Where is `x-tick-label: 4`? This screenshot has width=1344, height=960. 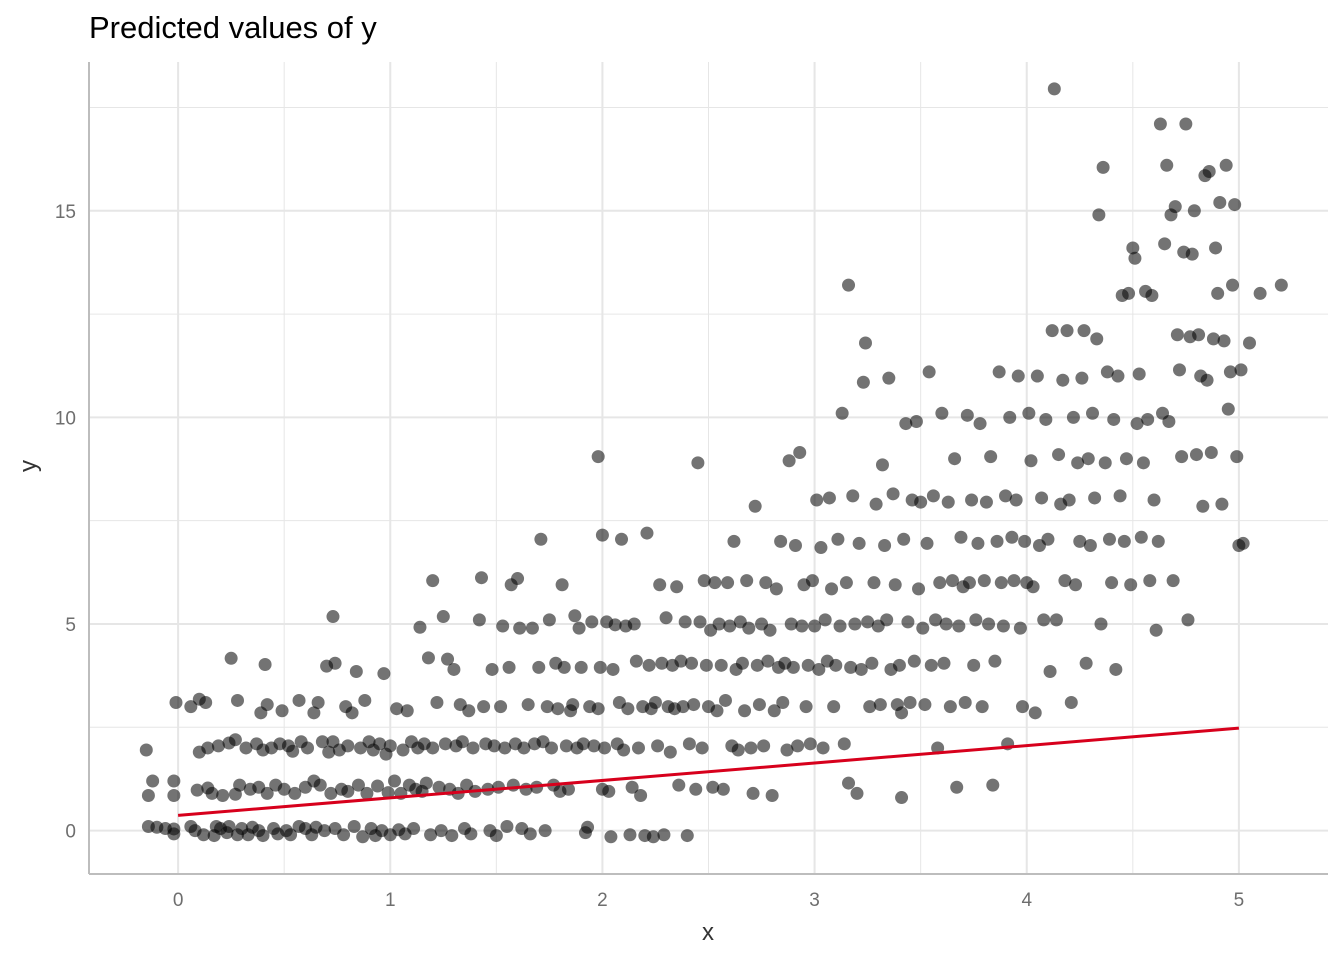 x-tick-label: 4 is located at coordinates (1026, 900).